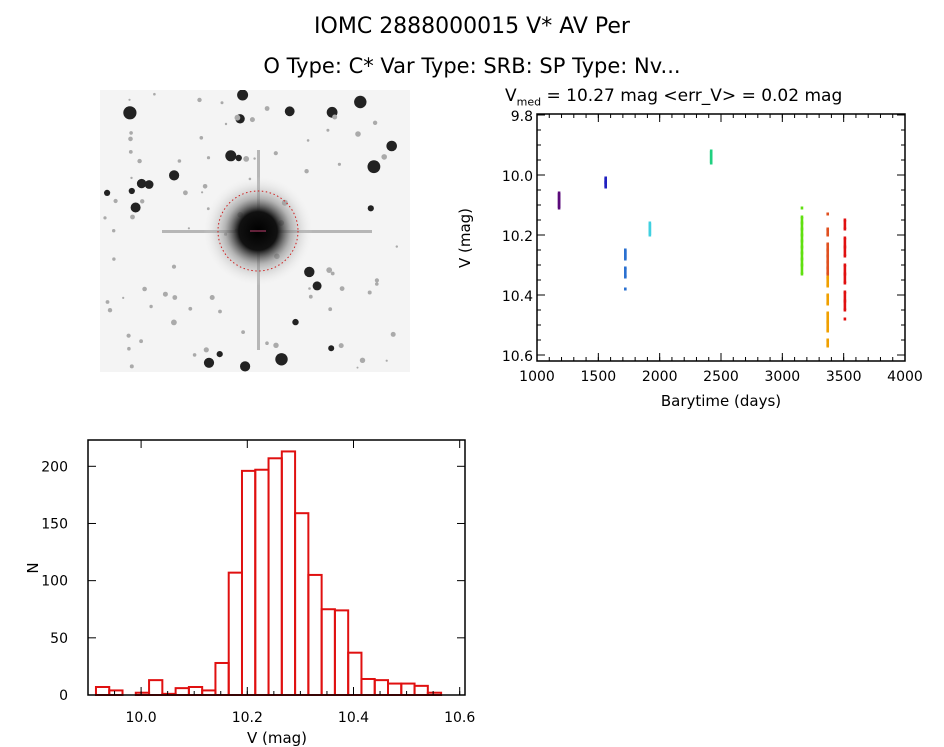 The image size is (944, 747). What do you see at coordinates (599, 377) in the screenshot?
I see `lc-xtick-label: 1500` at bounding box center [599, 377].